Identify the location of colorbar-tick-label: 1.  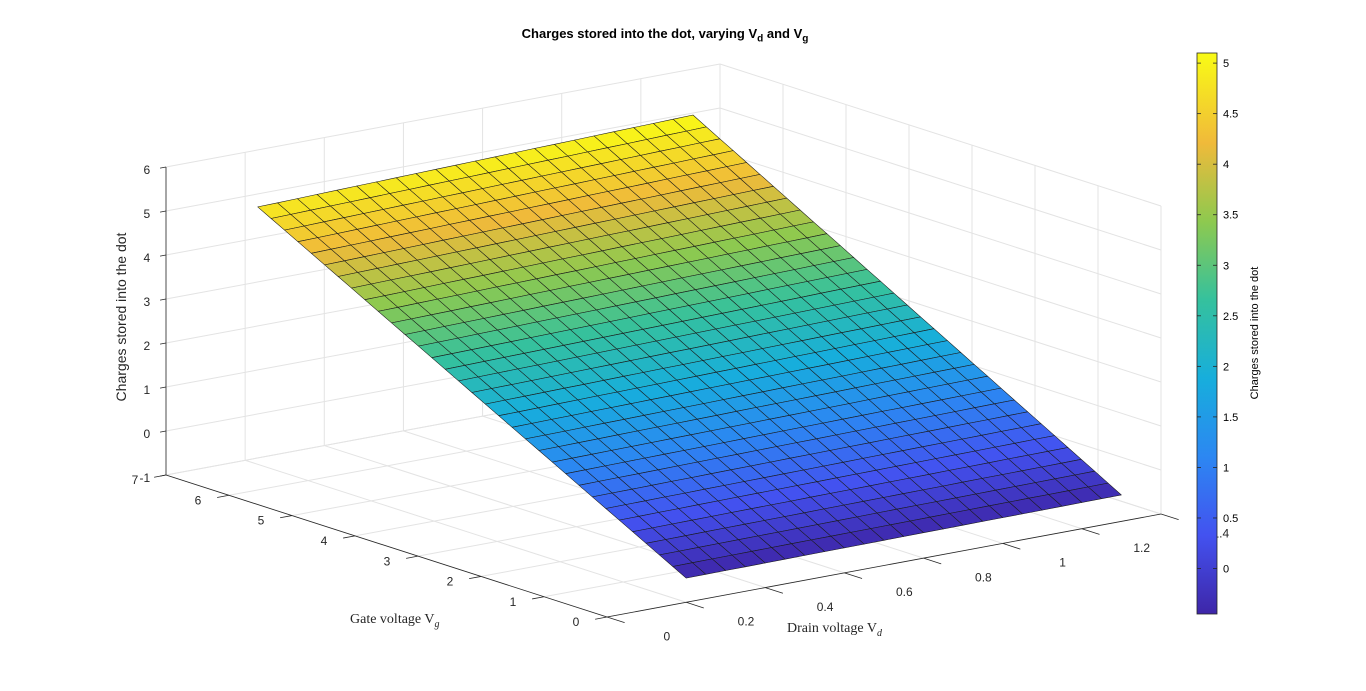
(1226, 468).